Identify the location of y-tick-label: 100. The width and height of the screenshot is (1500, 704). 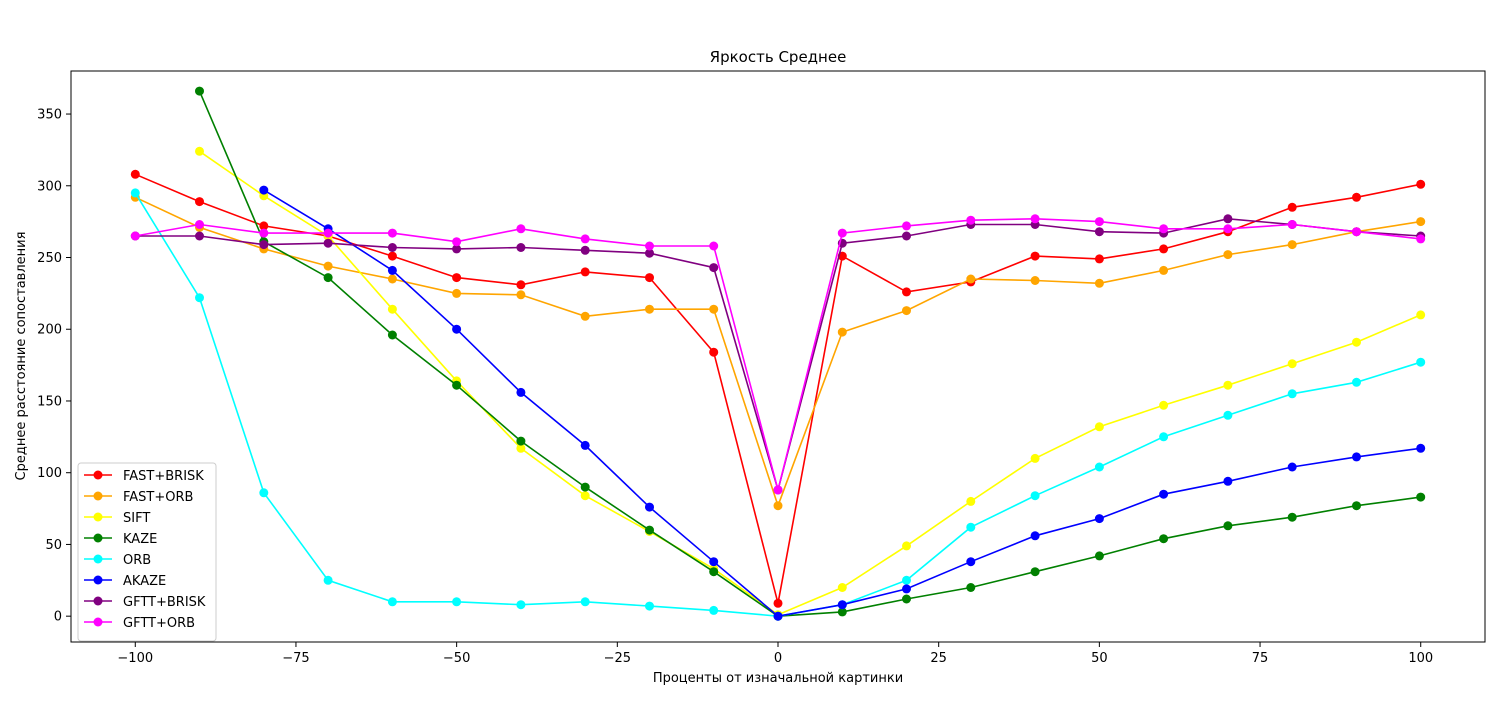
(49, 473).